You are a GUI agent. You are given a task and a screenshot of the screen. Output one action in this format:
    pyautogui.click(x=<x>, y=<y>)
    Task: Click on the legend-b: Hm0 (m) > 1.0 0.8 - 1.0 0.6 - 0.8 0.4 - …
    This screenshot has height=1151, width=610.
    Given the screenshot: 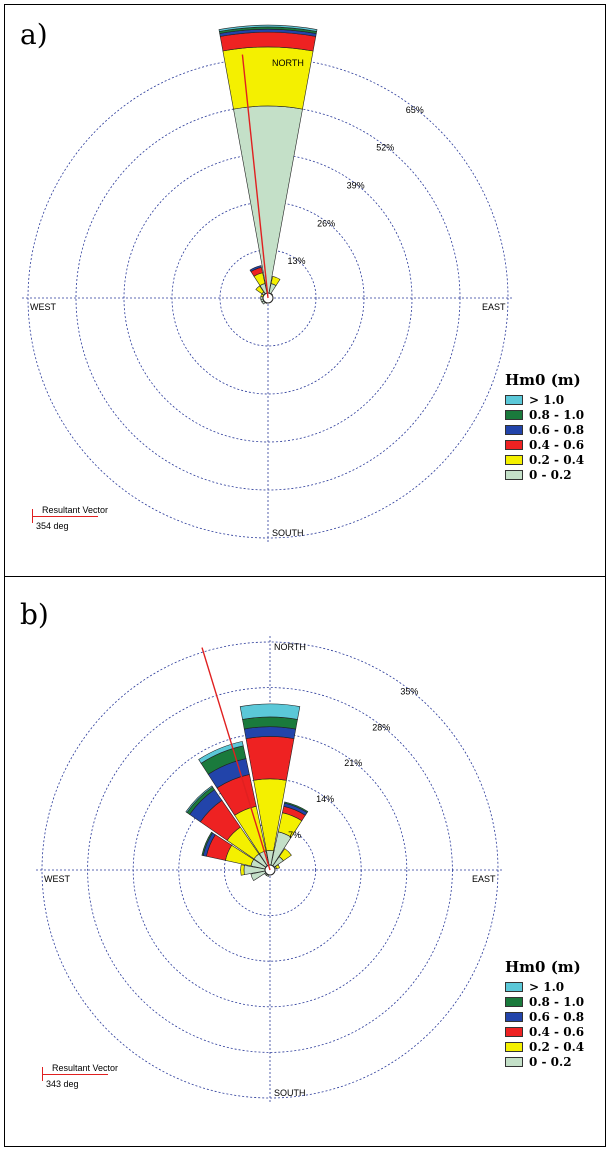 What is the action you would take?
    pyautogui.click(x=544, y=1013)
    